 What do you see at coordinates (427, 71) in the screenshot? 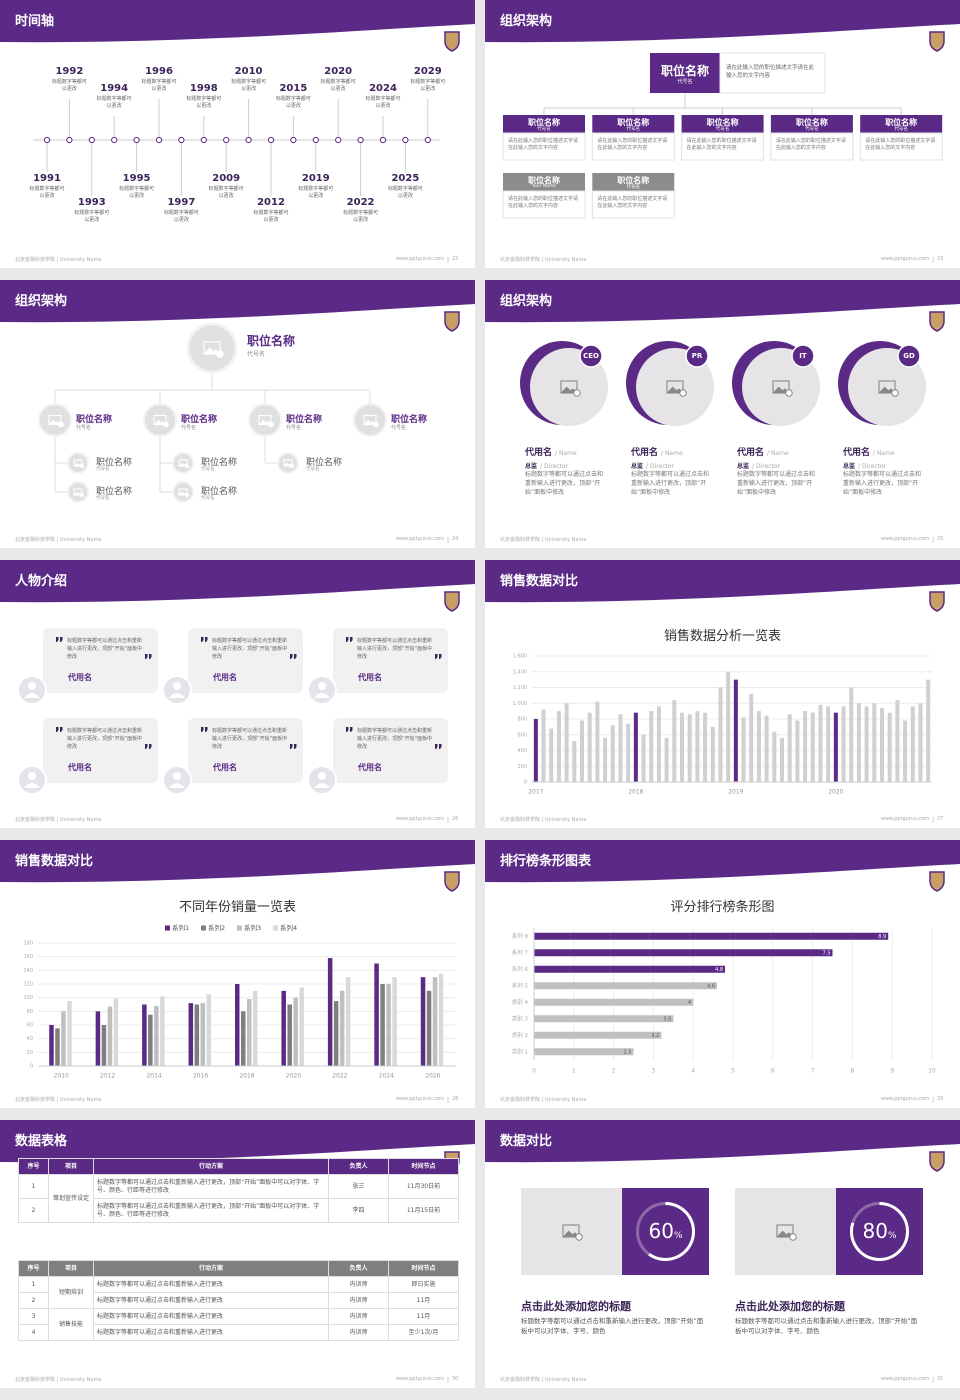
I see `timeline-year: 2029` at bounding box center [427, 71].